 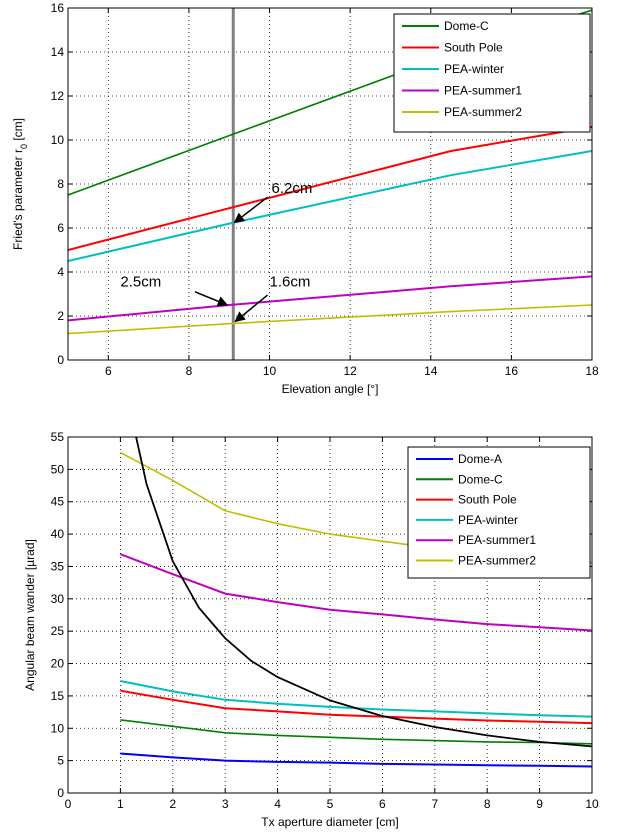 What do you see at coordinates (330, 804) in the screenshot?
I see `x-tick-label: 5` at bounding box center [330, 804].